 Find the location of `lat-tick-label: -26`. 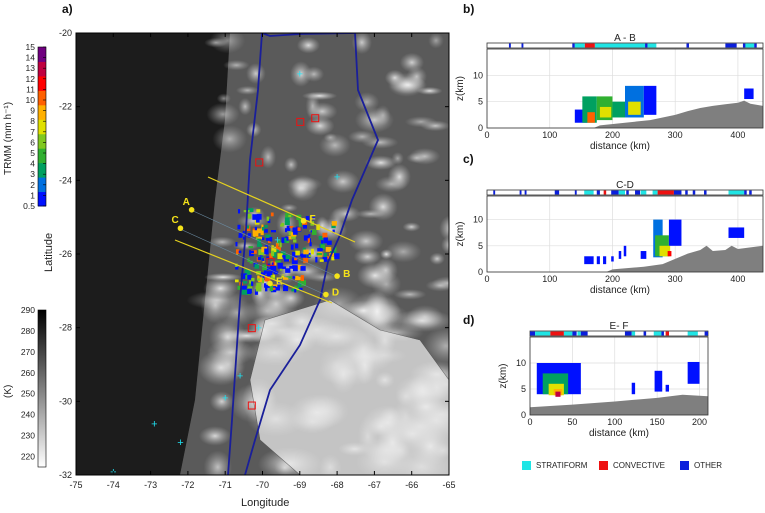

lat-tick-label: -26 is located at coordinates (65, 254).